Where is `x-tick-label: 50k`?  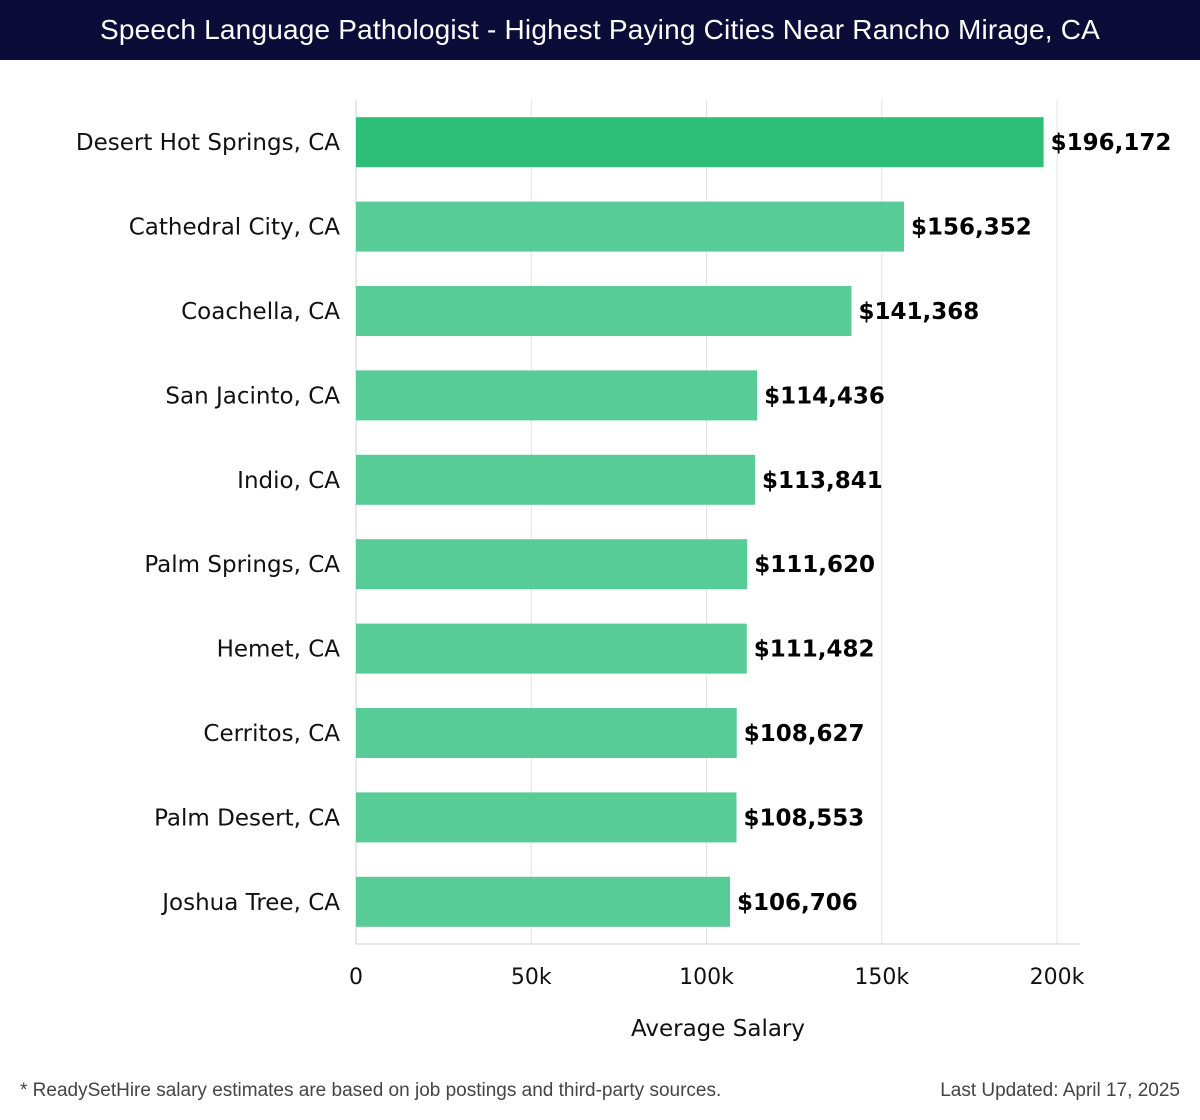
x-tick-label: 50k is located at coordinates (531, 977).